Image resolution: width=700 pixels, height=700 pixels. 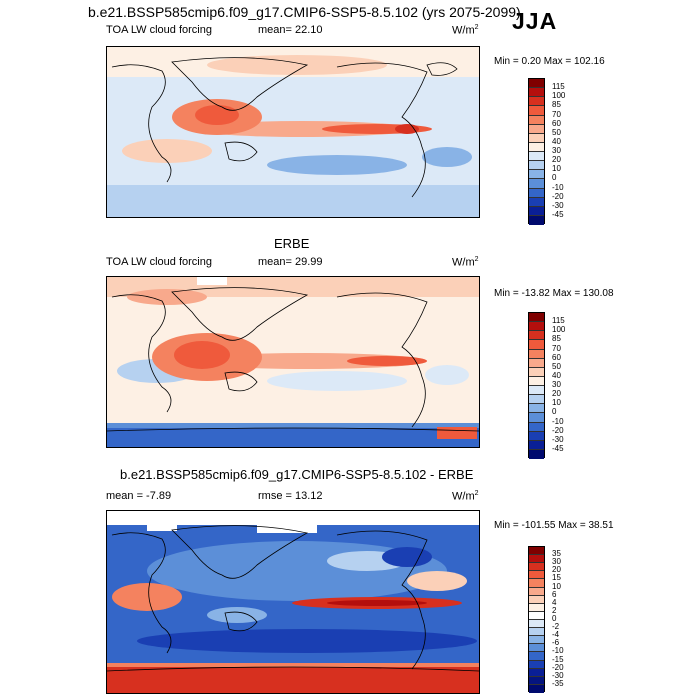 What do you see at coordinates (556, 105) in the screenshot?
I see `colorbar-tick-label: 85` at bounding box center [556, 105].